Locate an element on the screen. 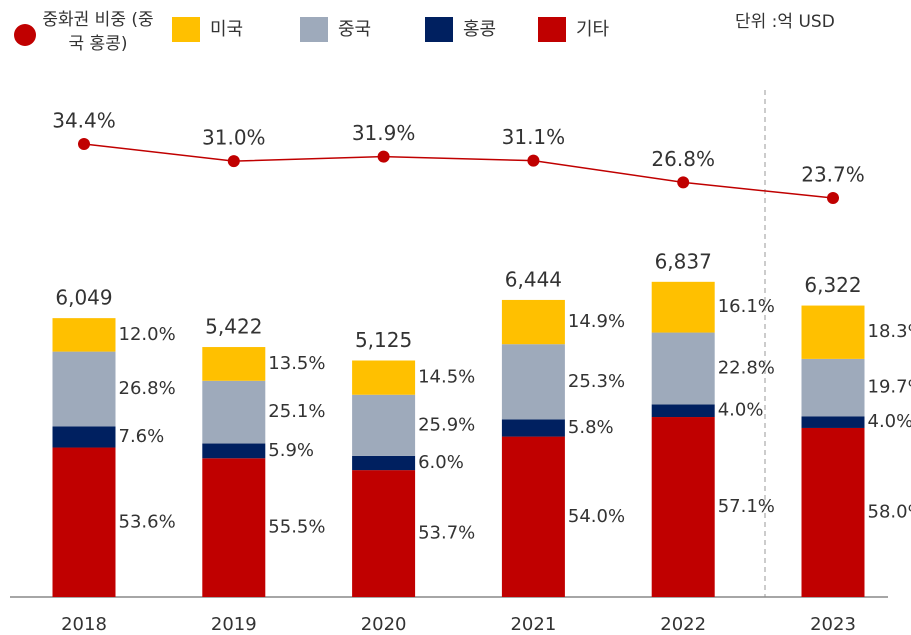  x-tick-label: 2022 is located at coordinates (683, 624).